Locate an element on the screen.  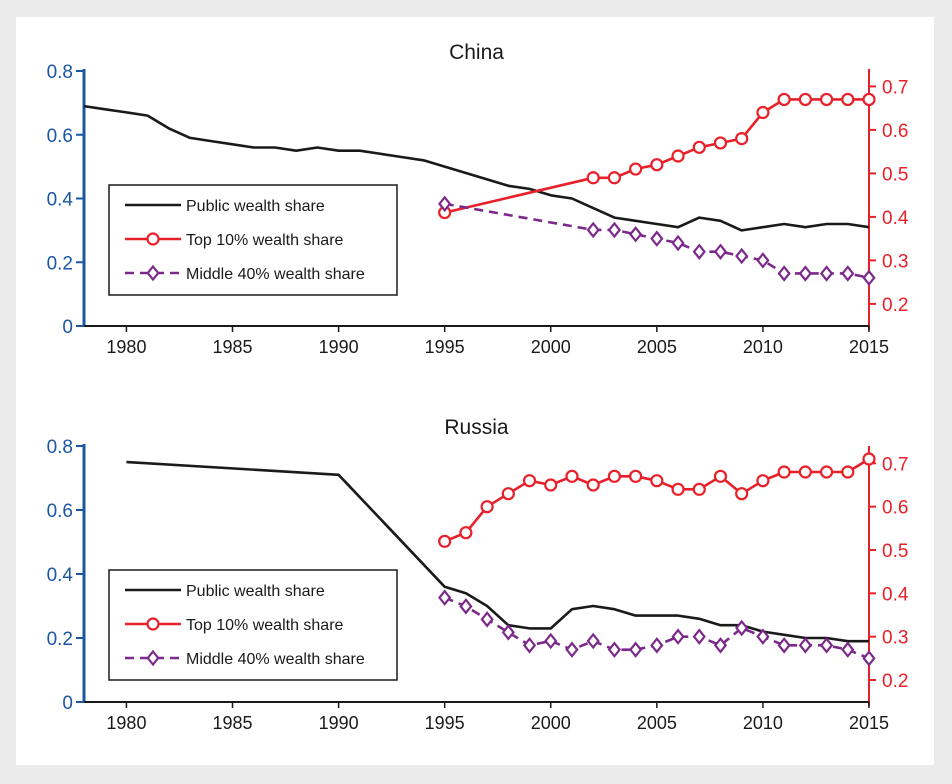
series-middle-40-wealth-share is located at coordinates (657, 628).